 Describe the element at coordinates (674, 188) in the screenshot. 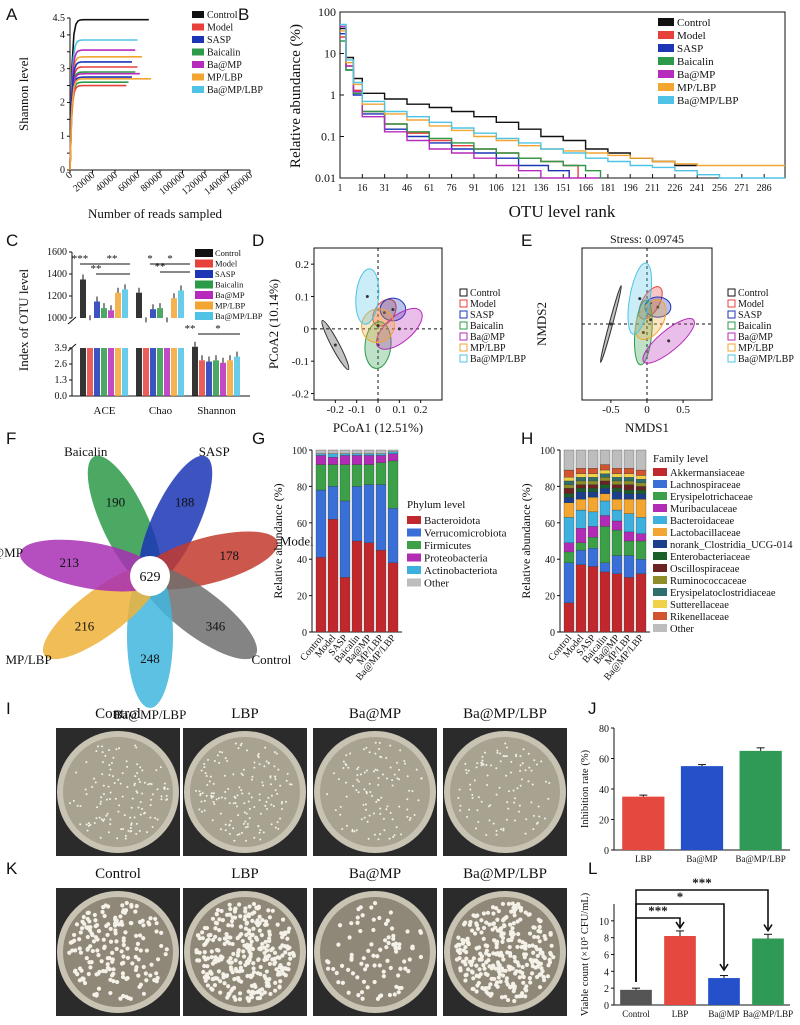

I see `x-tick-label: 226` at that location.